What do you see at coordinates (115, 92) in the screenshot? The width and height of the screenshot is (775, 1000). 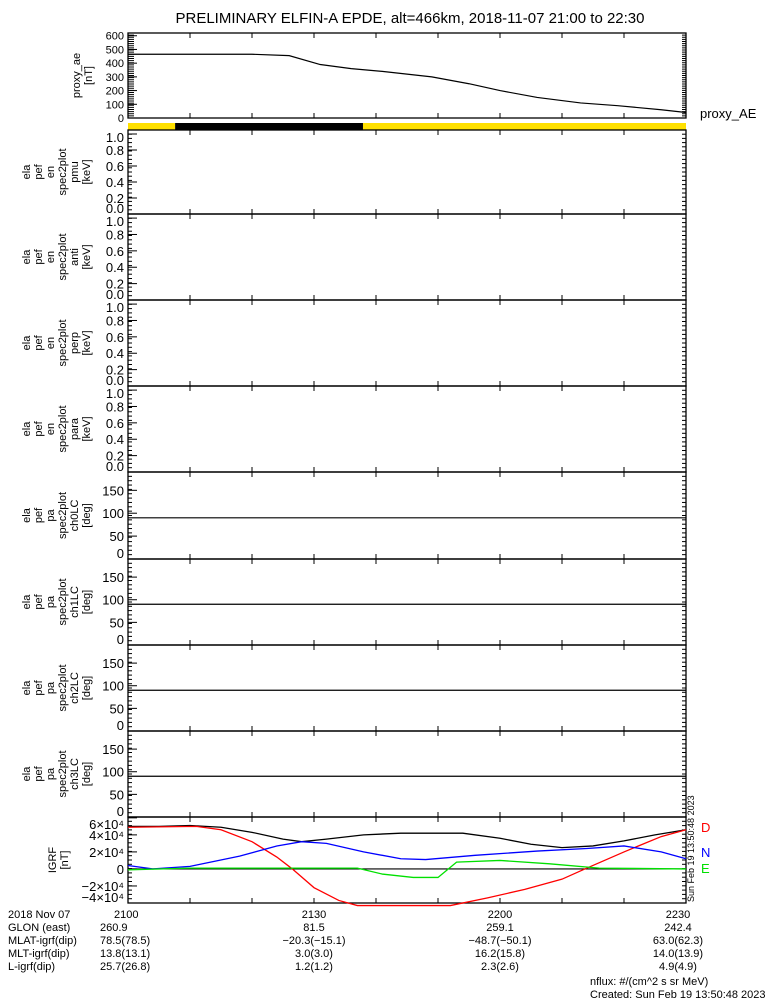 I see `y-tick-label: 200` at bounding box center [115, 92].